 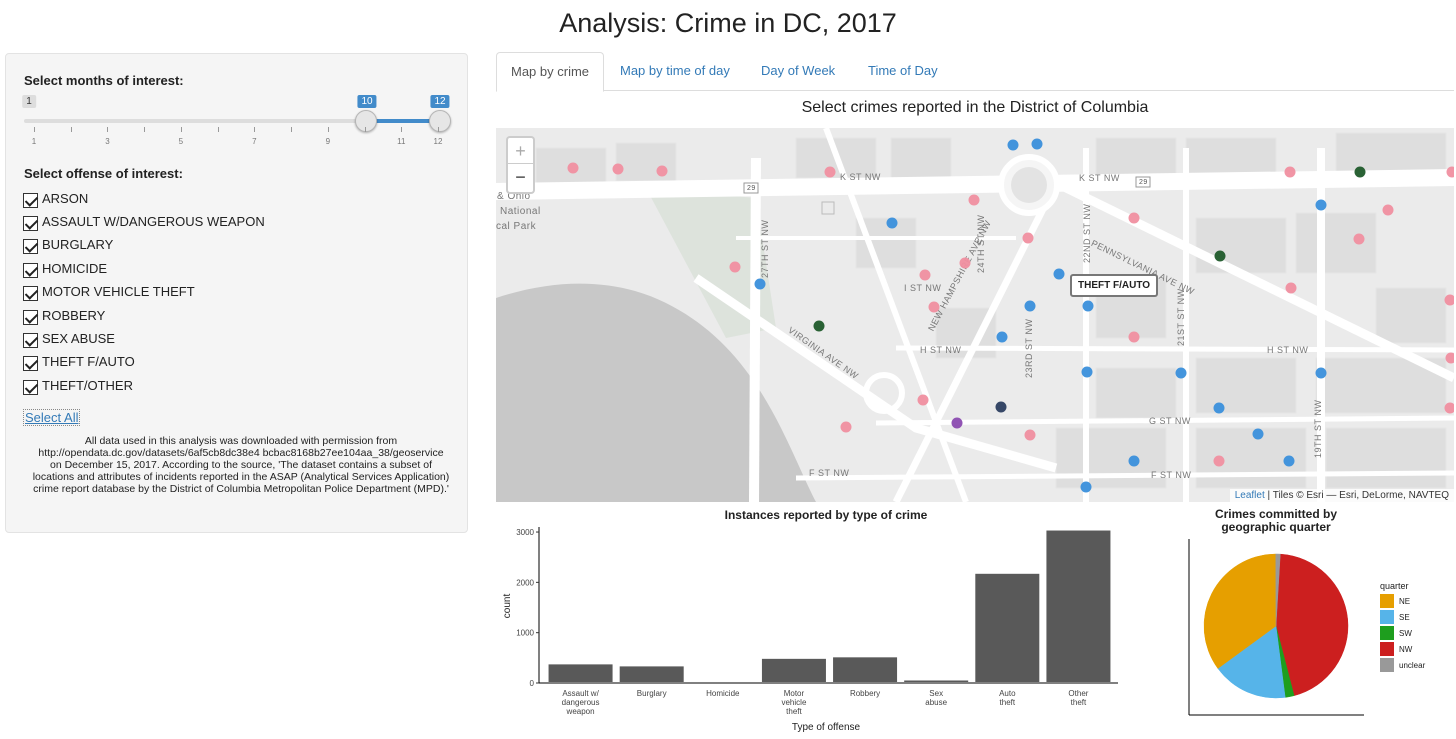 I want to click on pie-legend-label: NW, so click(x=1406, y=649).